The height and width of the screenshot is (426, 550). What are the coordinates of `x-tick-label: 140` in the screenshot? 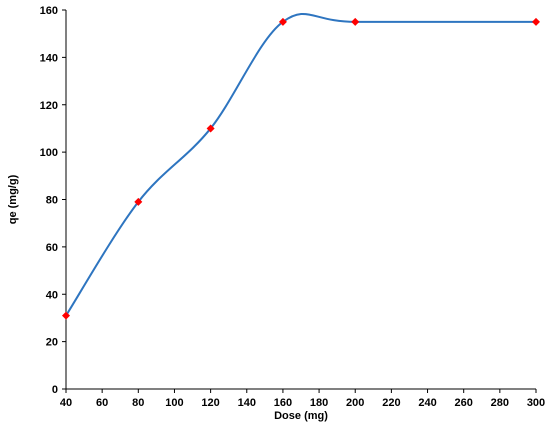 It's located at (247, 403).